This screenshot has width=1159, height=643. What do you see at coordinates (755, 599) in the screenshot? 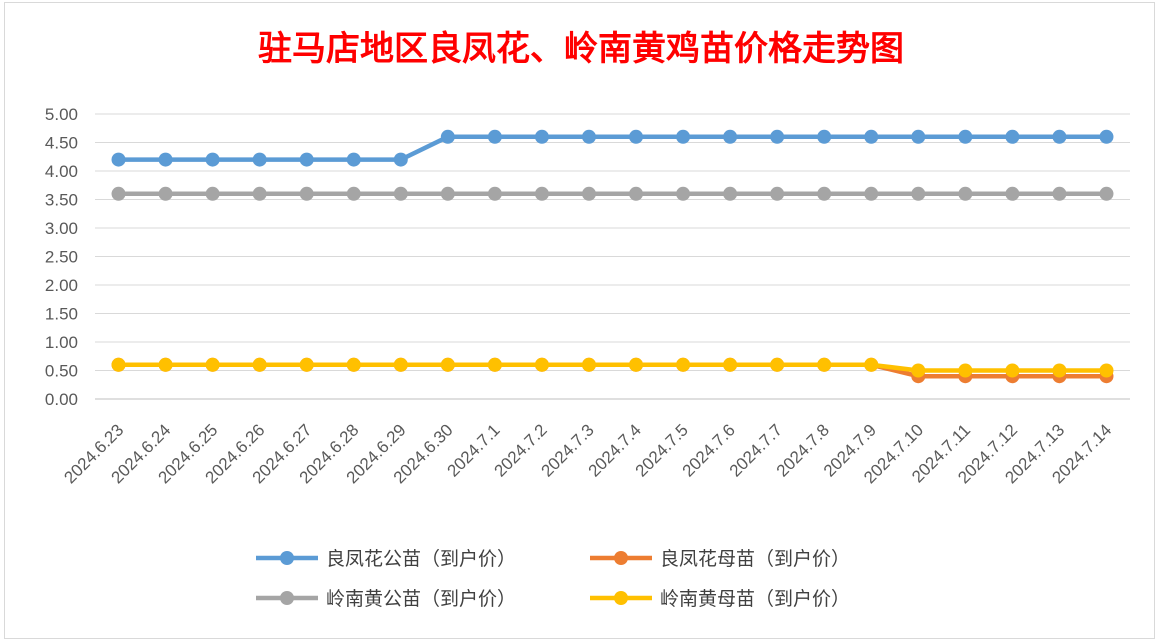
I see `legend-label: 岭南黄母苗（到户价）` at bounding box center [755, 599].